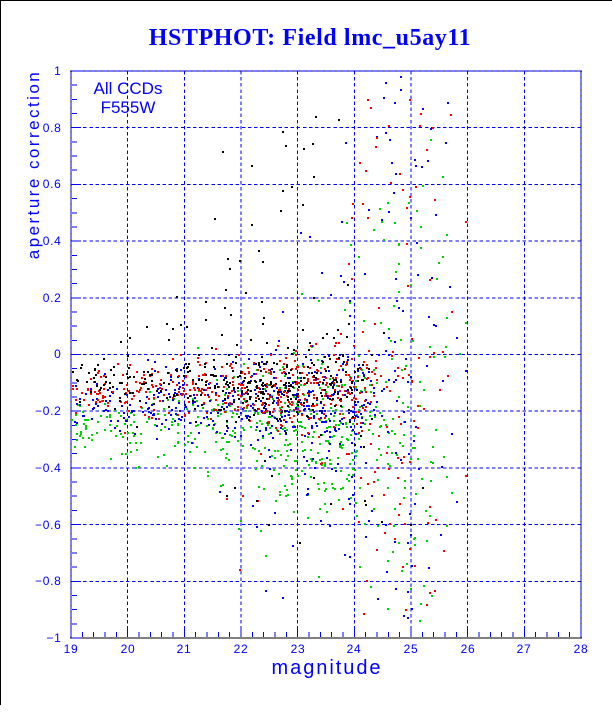  Describe the element at coordinates (53, 638) in the screenshot. I see `svg-text: −1` at that location.